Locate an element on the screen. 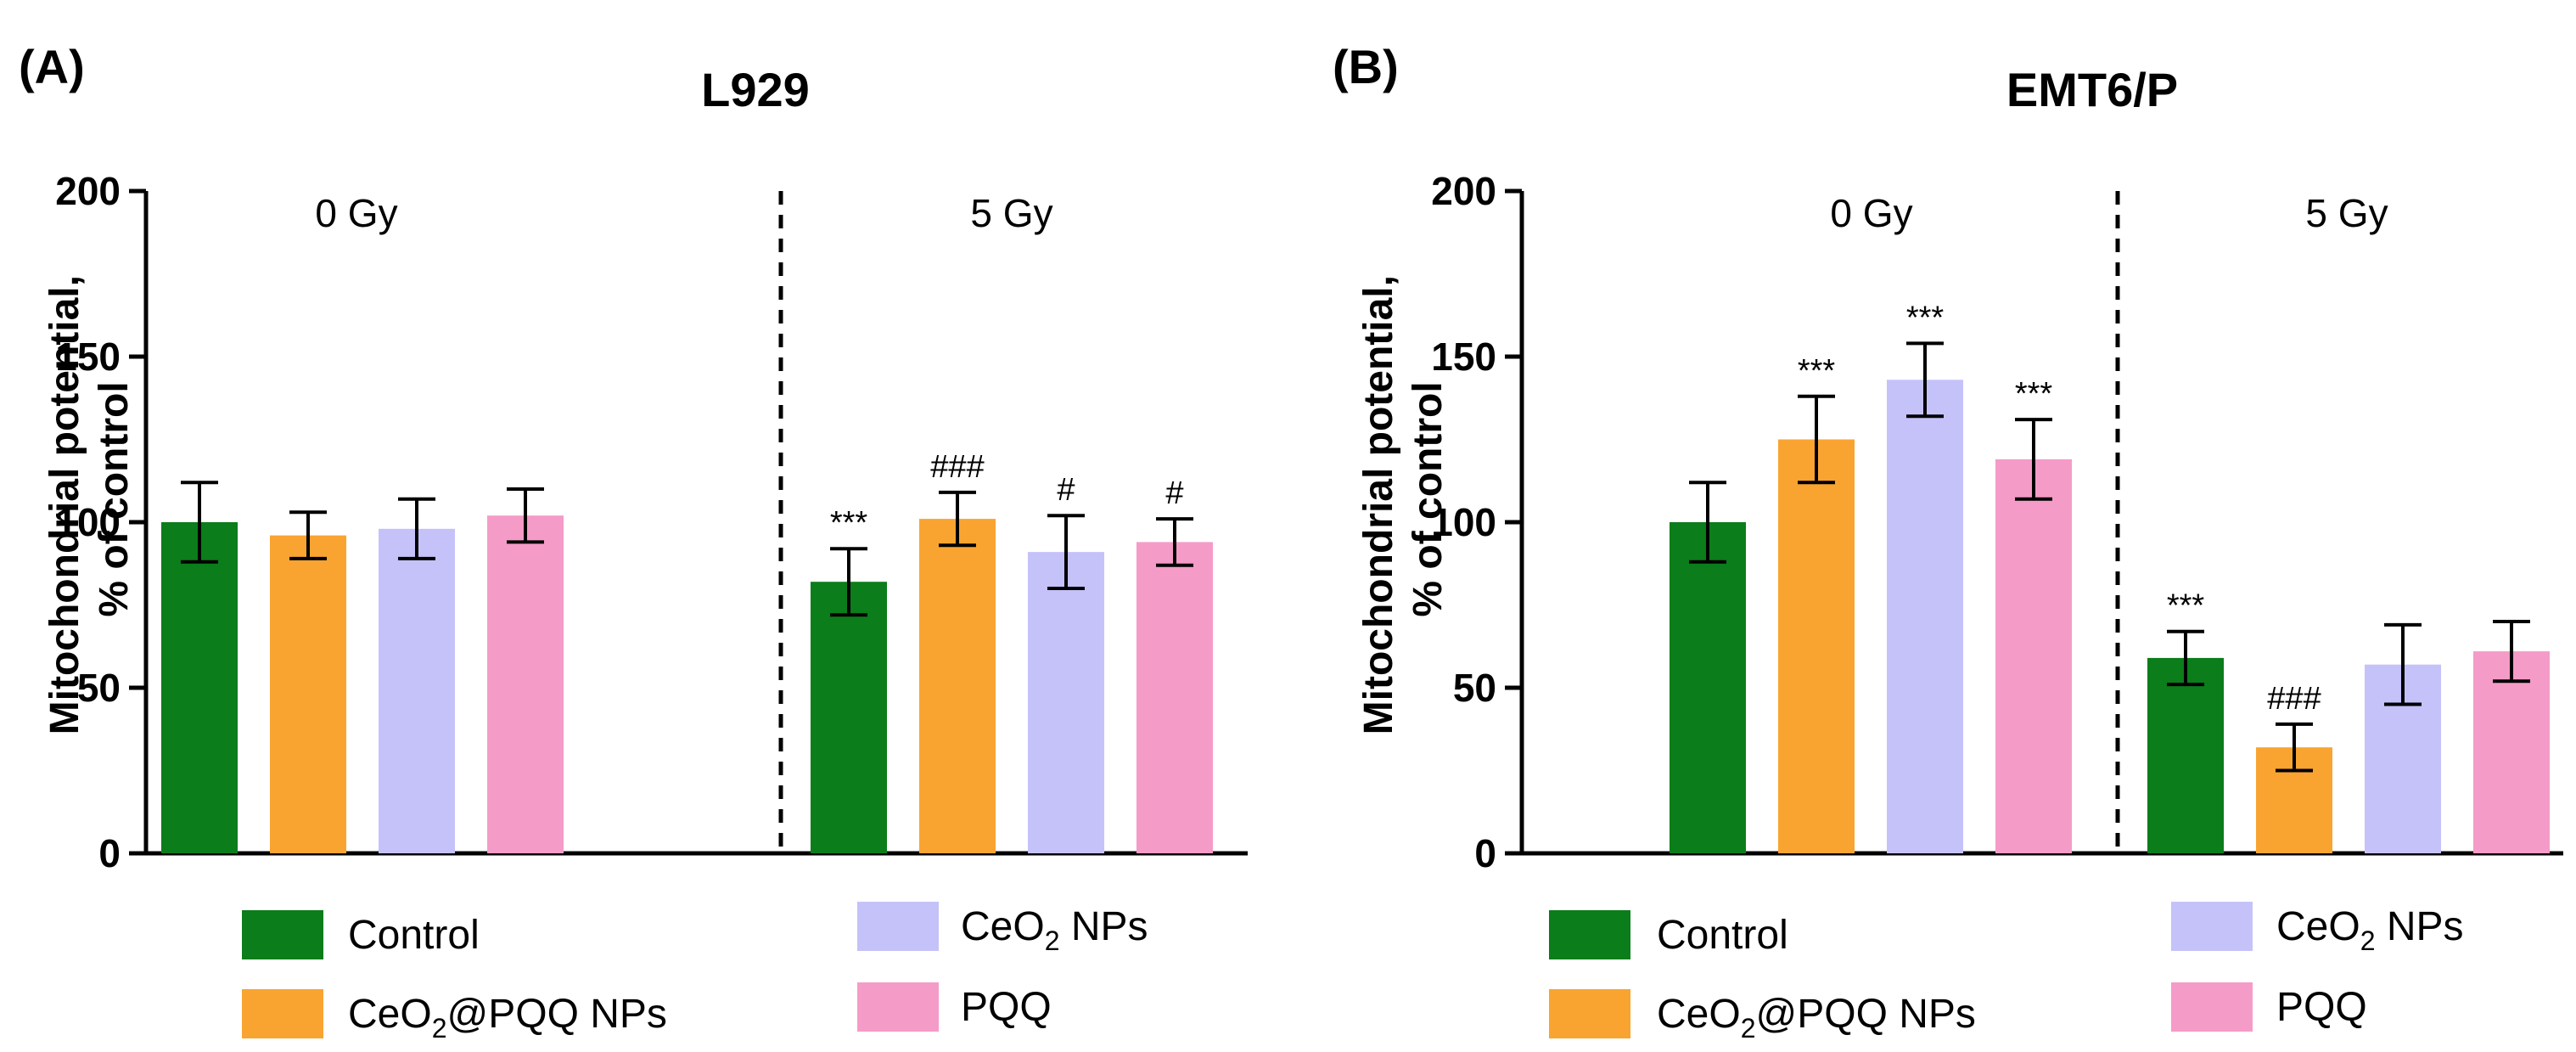 Image resolution: width=2576 pixels, height=1052 pixels. legend-a: Control CeO2@PQQ NPs CeO2 NPs PQQ is located at coordinates (695, 973).